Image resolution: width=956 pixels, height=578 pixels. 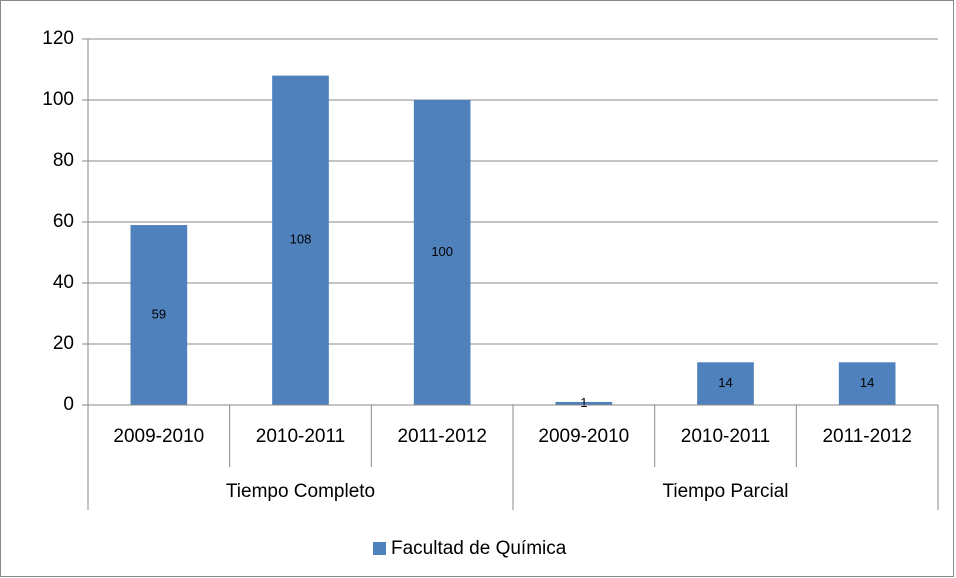 I want to click on legend-label: Facultad de Química, so click(x=479, y=548).